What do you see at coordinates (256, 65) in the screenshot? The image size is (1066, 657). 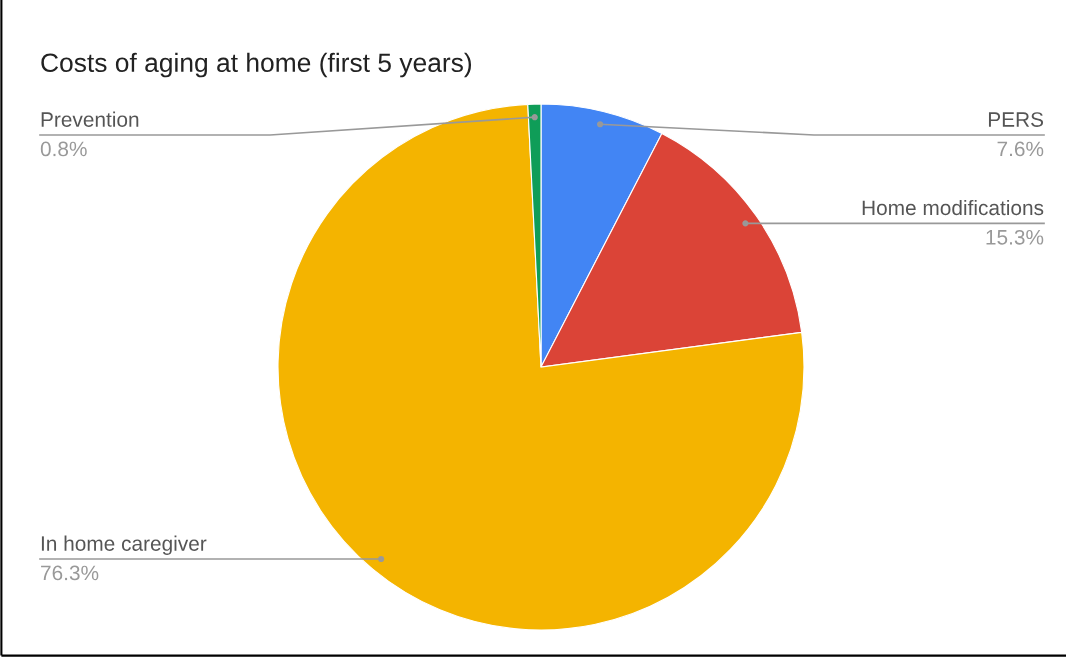 I see `chart-title: Costs of aging at home (first 5 years)` at bounding box center [256, 65].